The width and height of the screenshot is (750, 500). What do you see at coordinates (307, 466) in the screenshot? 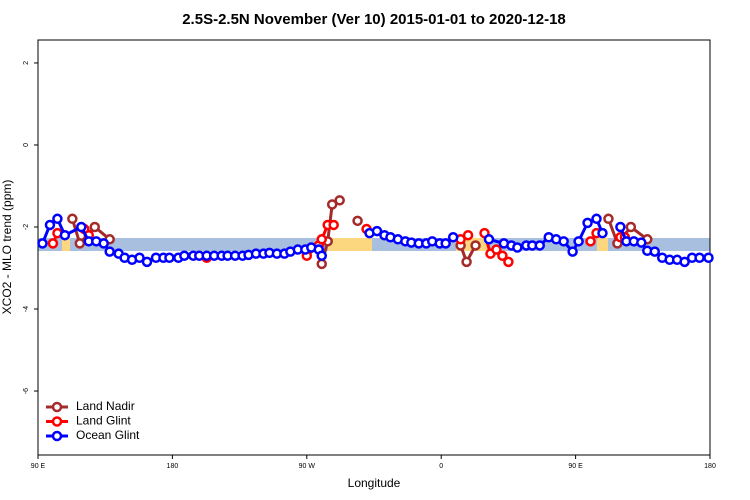
I see `x-tick-label: 90 W` at bounding box center [307, 466].